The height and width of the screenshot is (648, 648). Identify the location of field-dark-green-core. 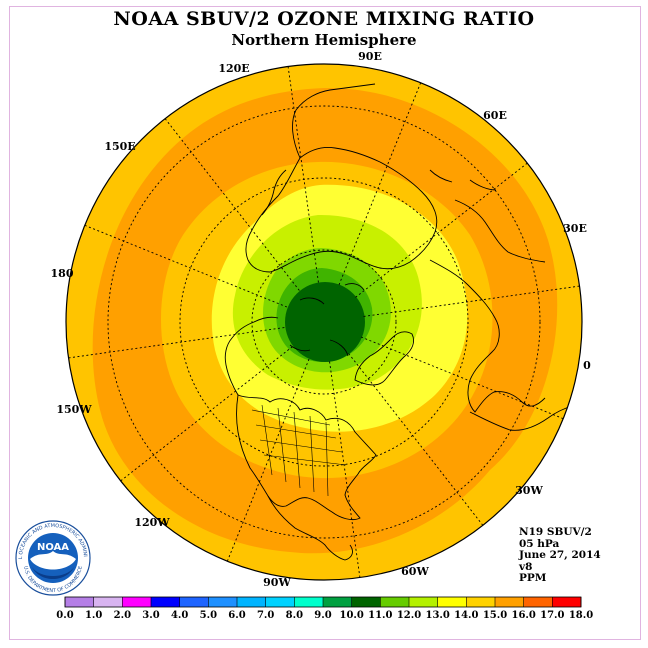
(325, 322).